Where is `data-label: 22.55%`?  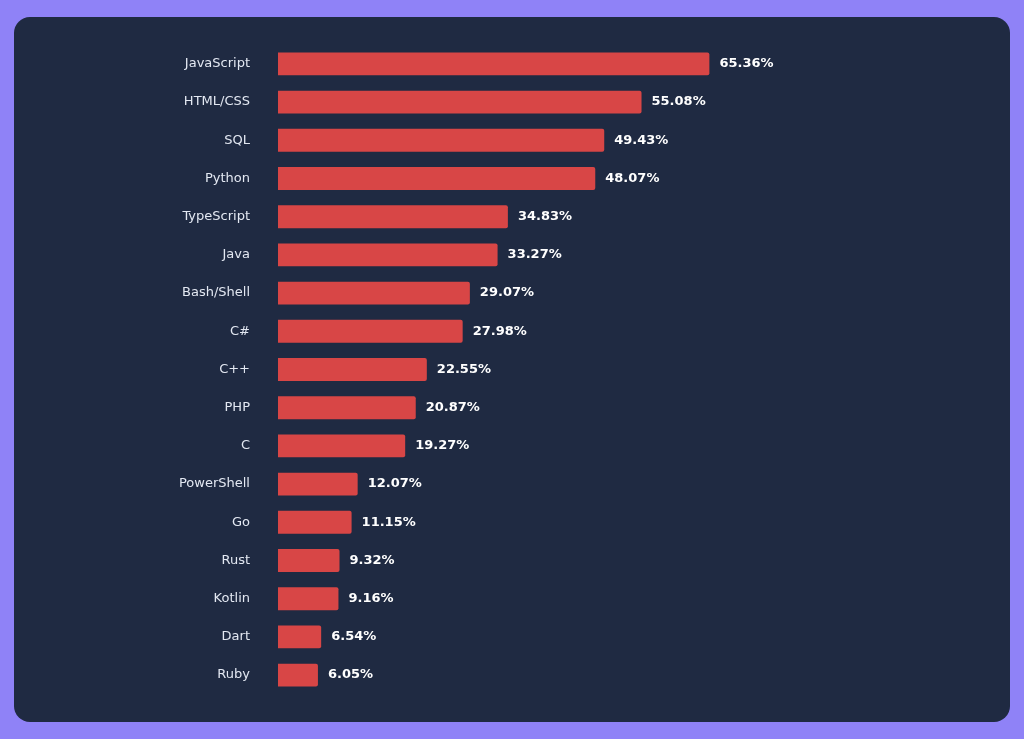
data-label: 22.55% is located at coordinates (463, 368).